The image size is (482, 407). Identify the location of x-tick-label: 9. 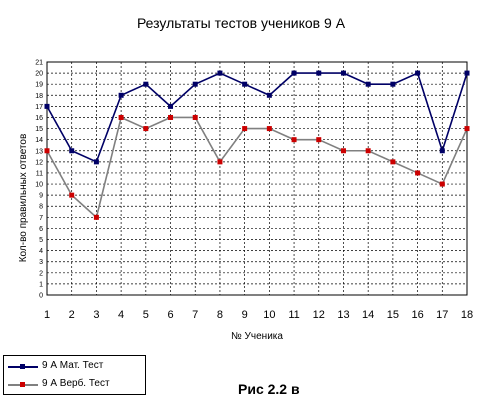
(245, 315).